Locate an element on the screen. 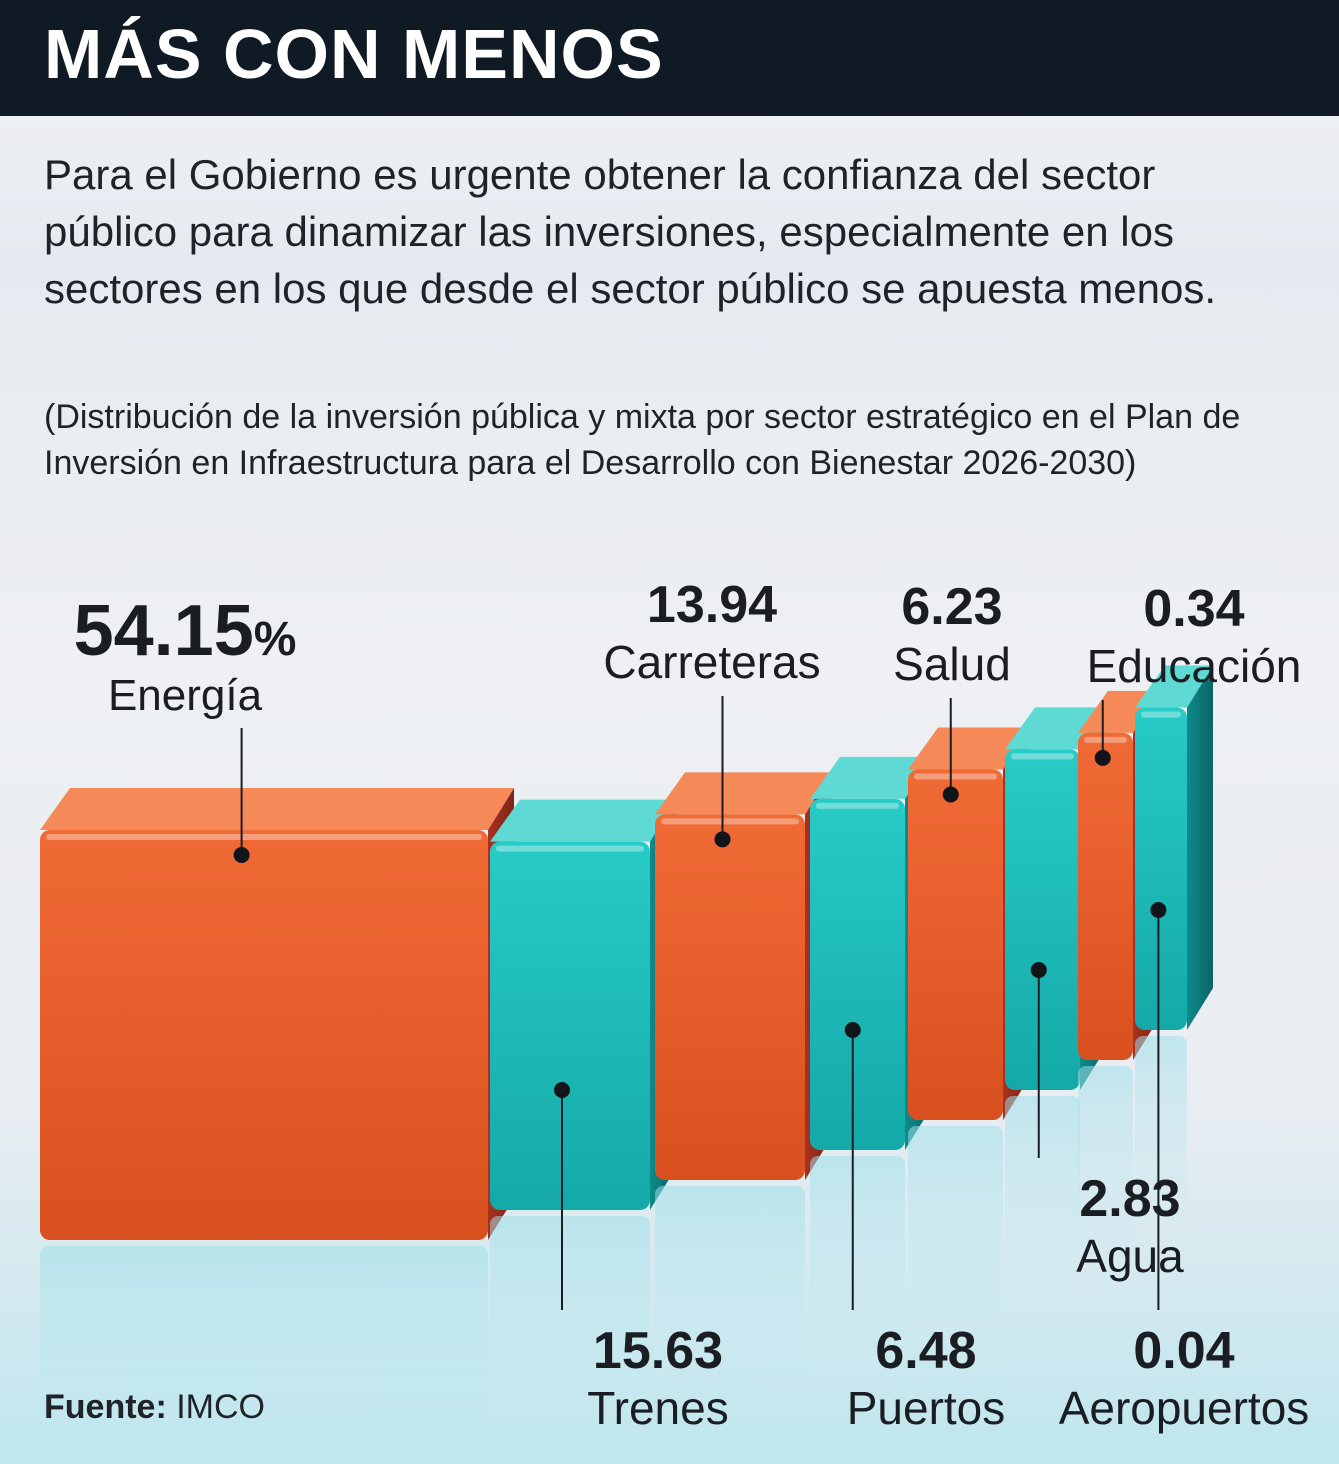 The image size is (1339, 1464). bar-top-aeropuertos is located at coordinates (1174, 686).